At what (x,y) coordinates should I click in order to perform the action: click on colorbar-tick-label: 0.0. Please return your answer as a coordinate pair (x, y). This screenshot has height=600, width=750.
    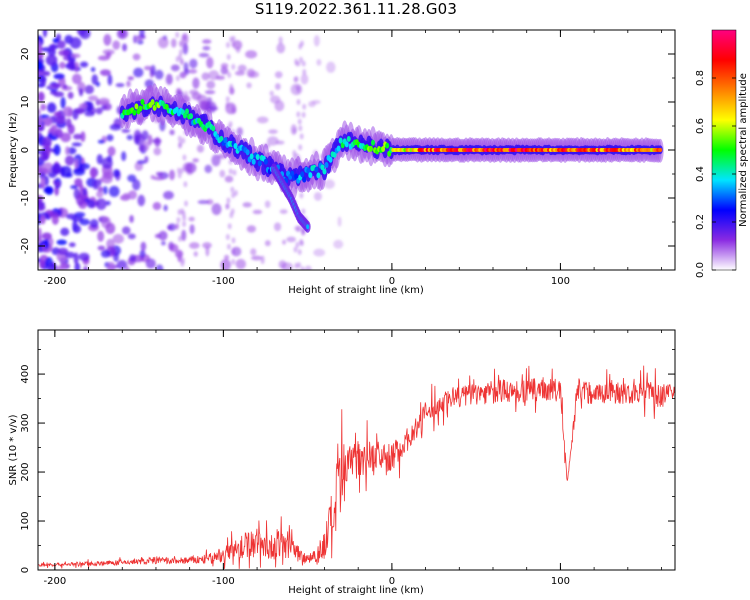
    Looking at the image, I should click on (700, 270).